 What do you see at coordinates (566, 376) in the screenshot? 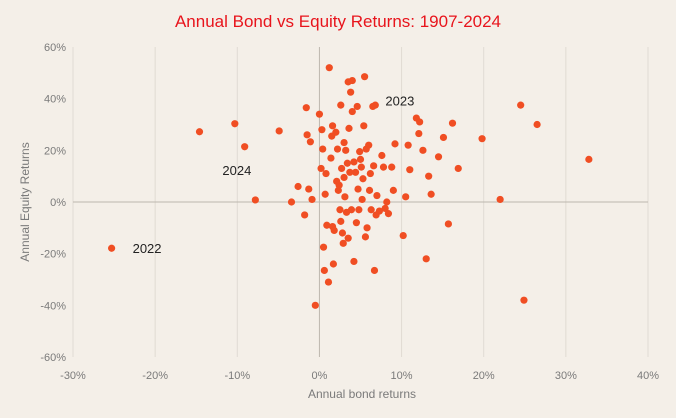
I see `x-tick-label: 30%` at bounding box center [566, 376].